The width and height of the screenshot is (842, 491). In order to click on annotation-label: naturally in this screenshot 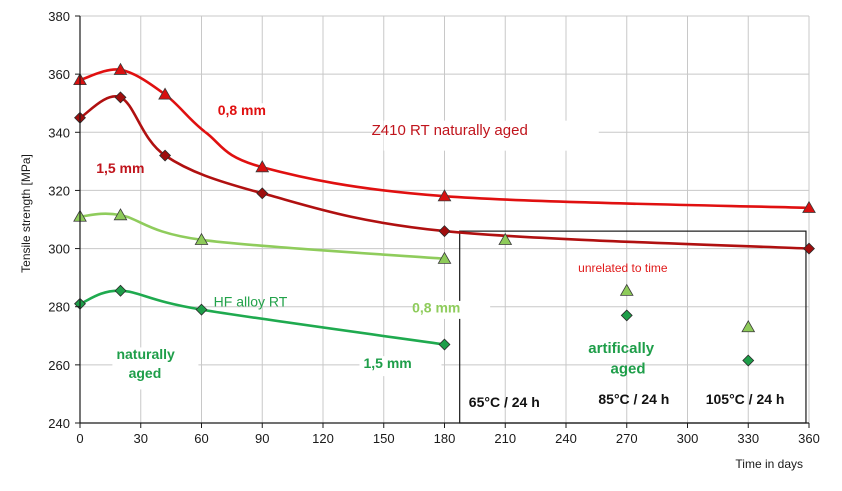, I will do `click(145, 354)`.